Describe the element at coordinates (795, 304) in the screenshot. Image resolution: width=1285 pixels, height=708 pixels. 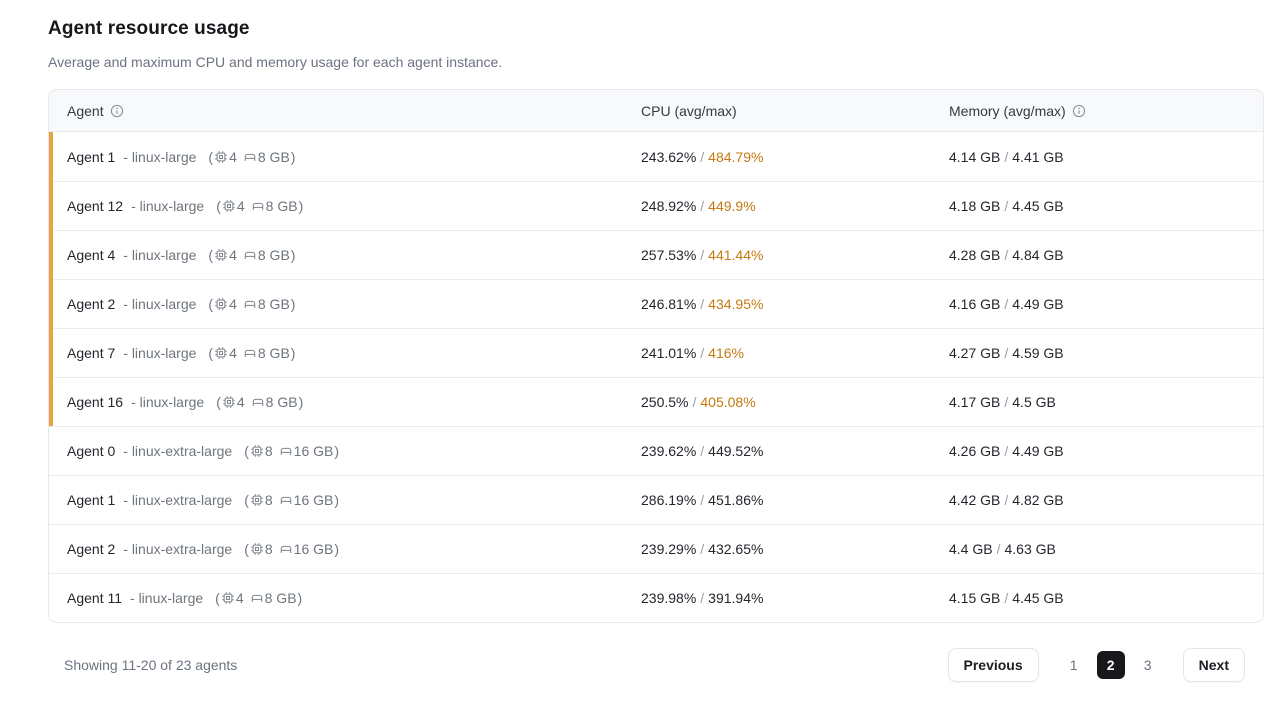
I see `cpu-cell: 246.81%/434.95%` at that location.